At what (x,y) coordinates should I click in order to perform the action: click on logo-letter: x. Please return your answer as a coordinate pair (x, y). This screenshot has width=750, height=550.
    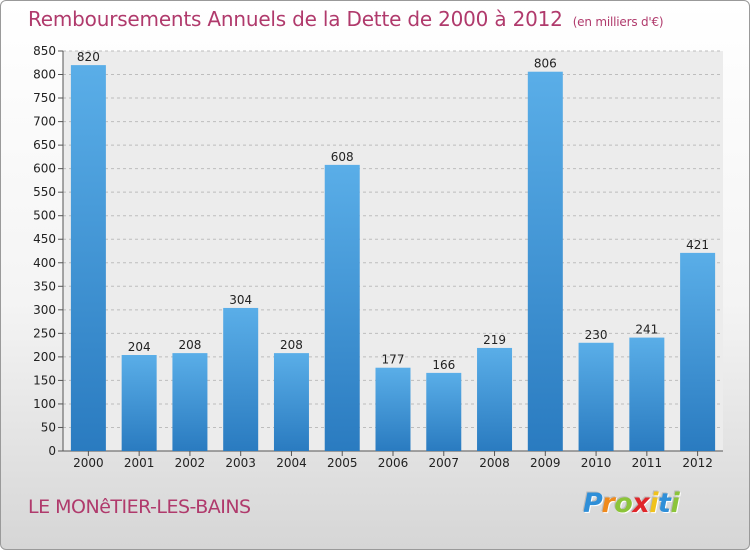
    Looking at the image, I should click on (641, 503).